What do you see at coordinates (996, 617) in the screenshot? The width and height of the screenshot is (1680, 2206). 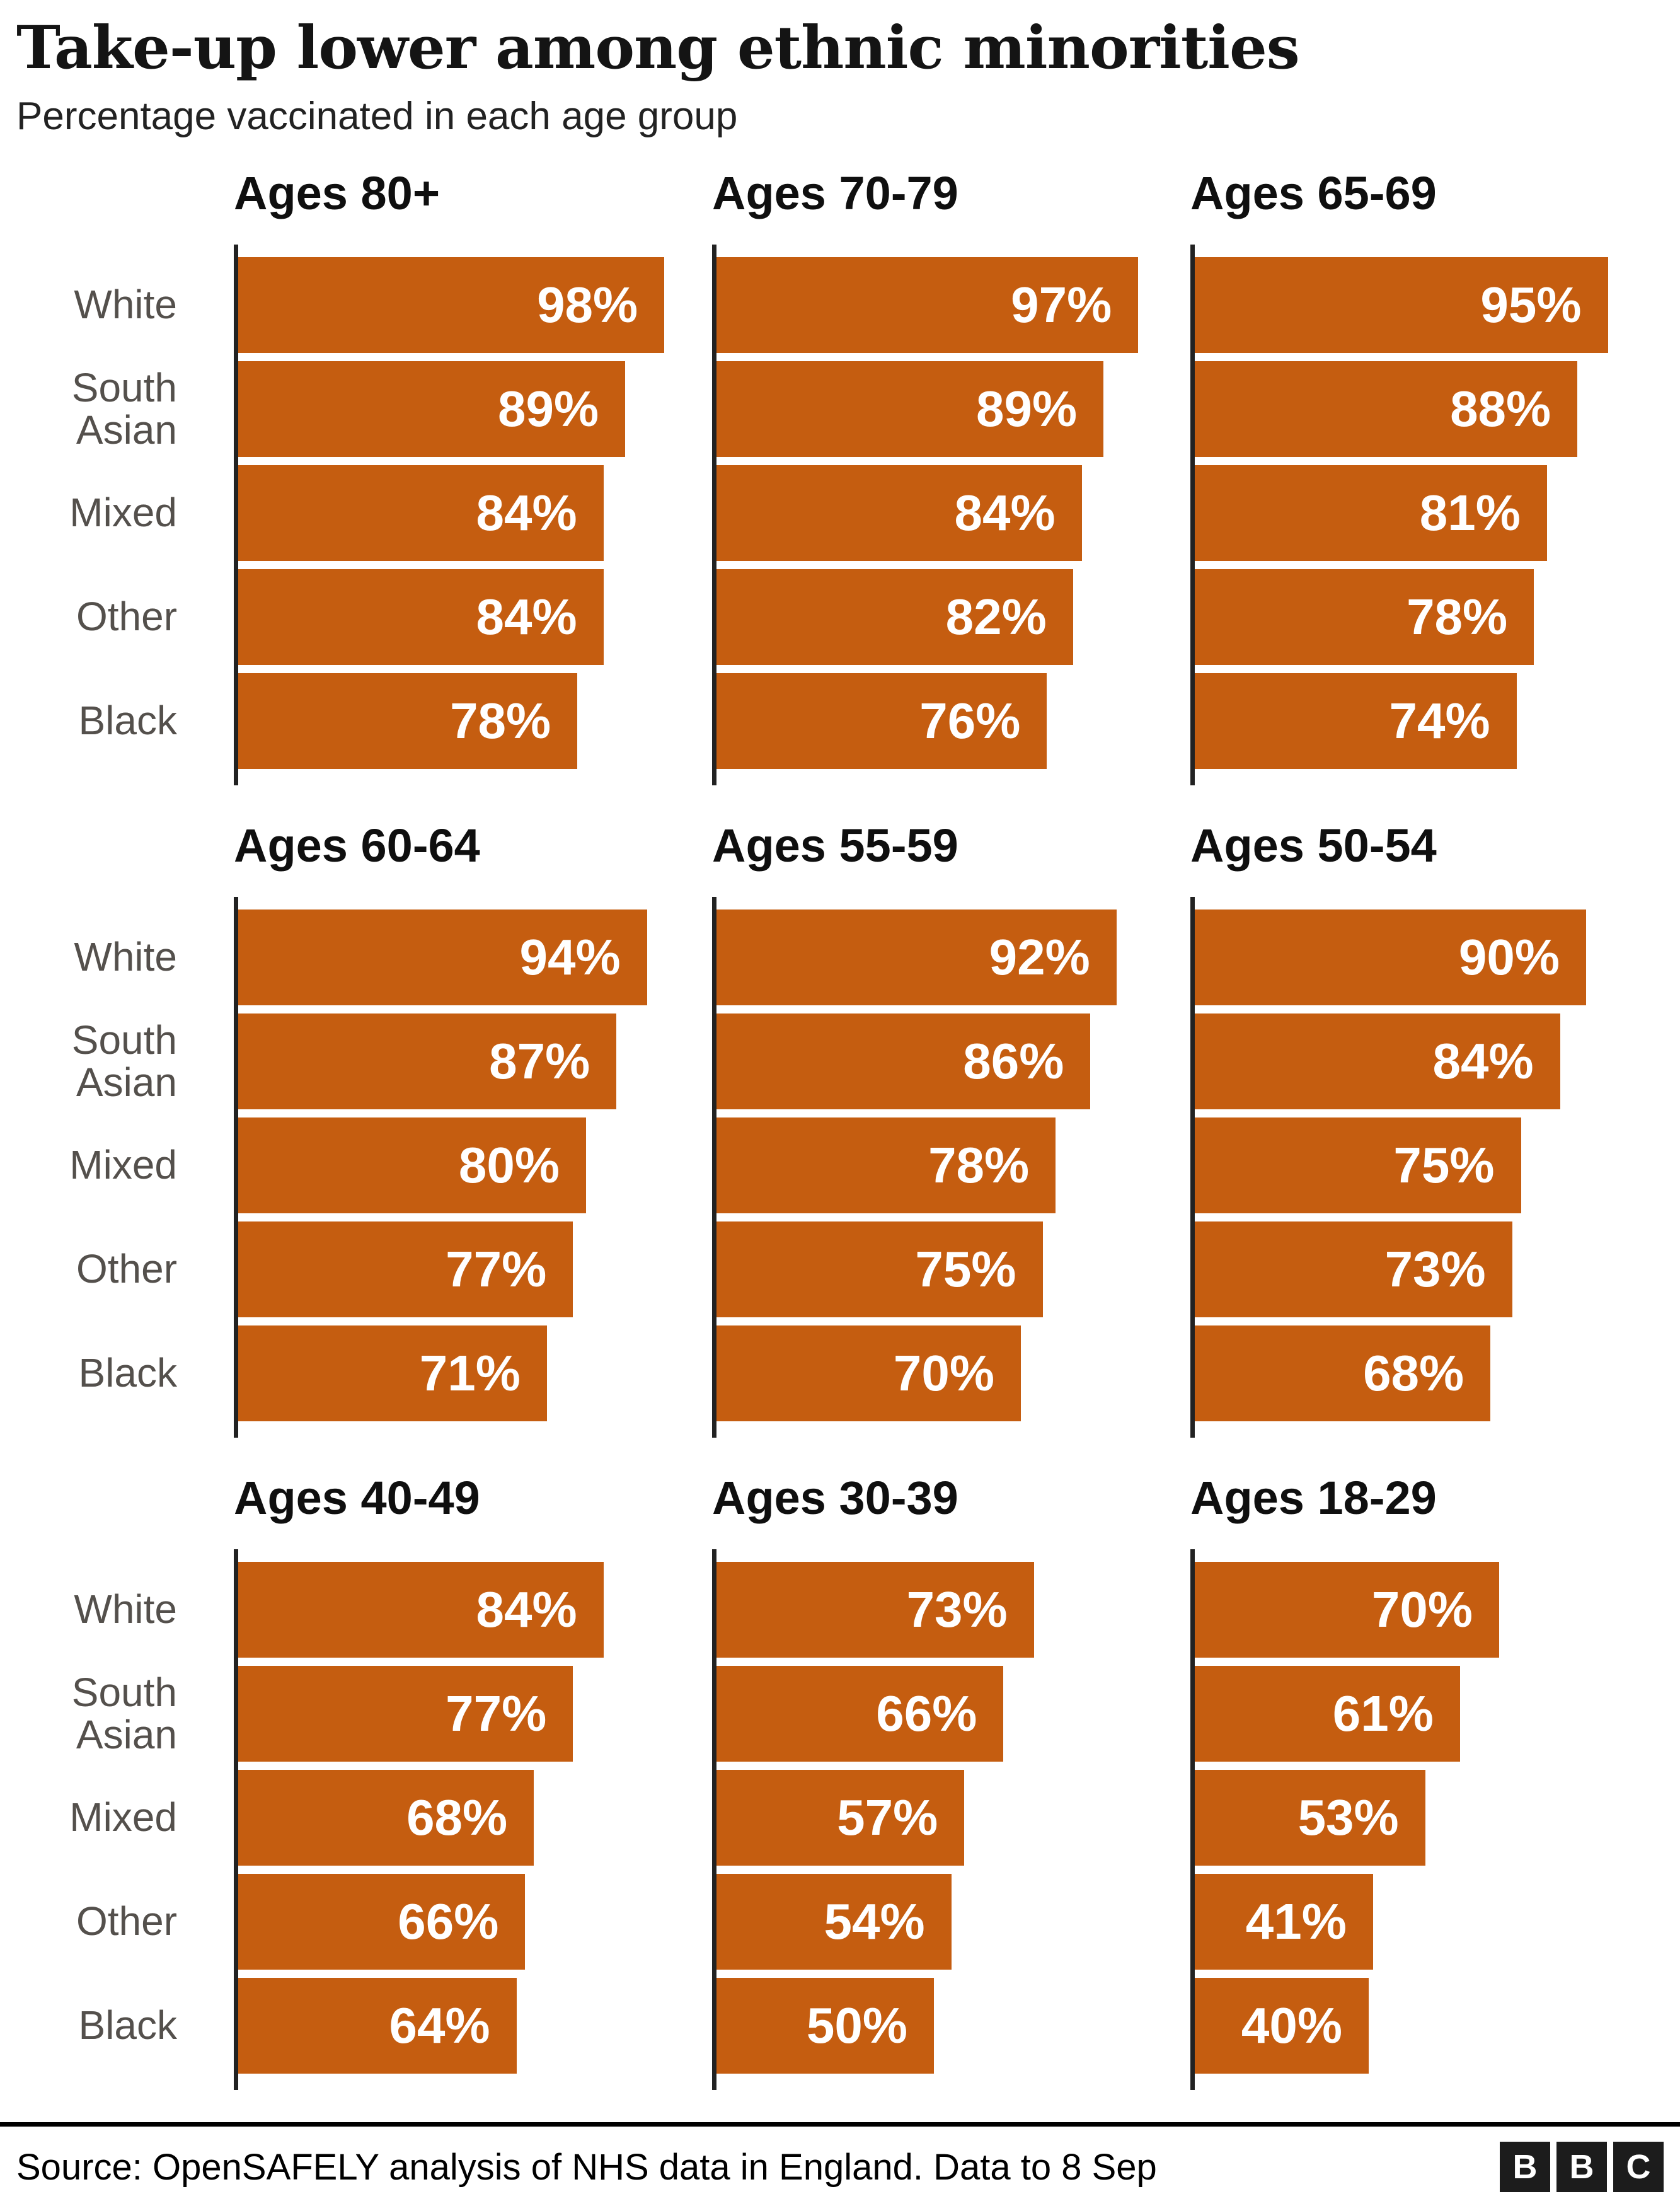 I see `bar-value-label: 82%` at bounding box center [996, 617].